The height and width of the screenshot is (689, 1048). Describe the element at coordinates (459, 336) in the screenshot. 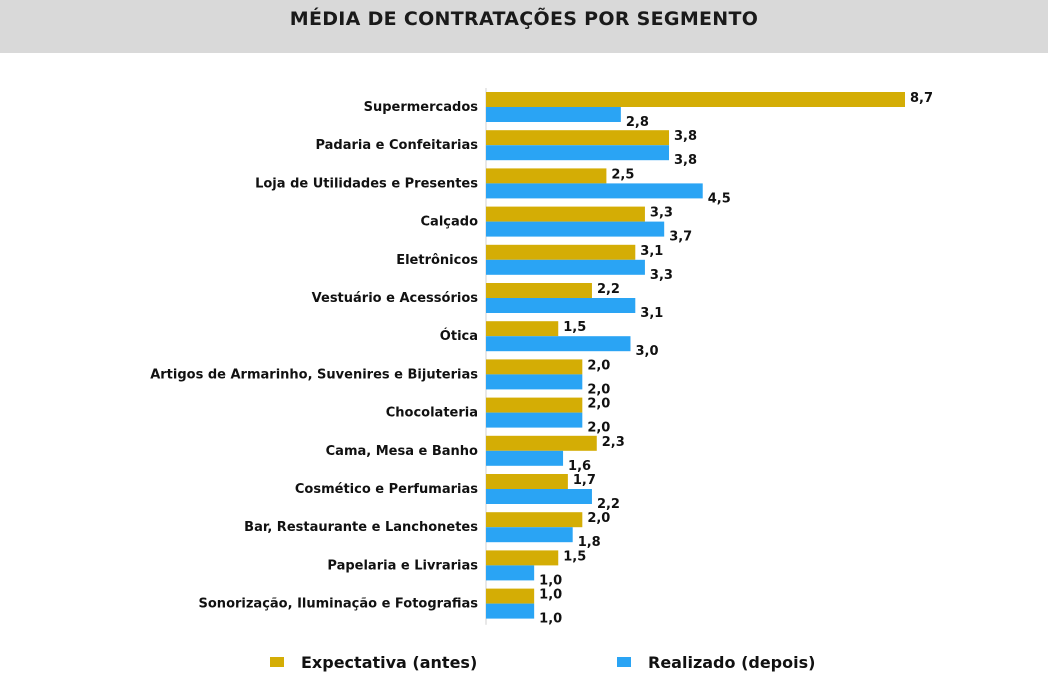

I see `category-label: Ótica` at that location.